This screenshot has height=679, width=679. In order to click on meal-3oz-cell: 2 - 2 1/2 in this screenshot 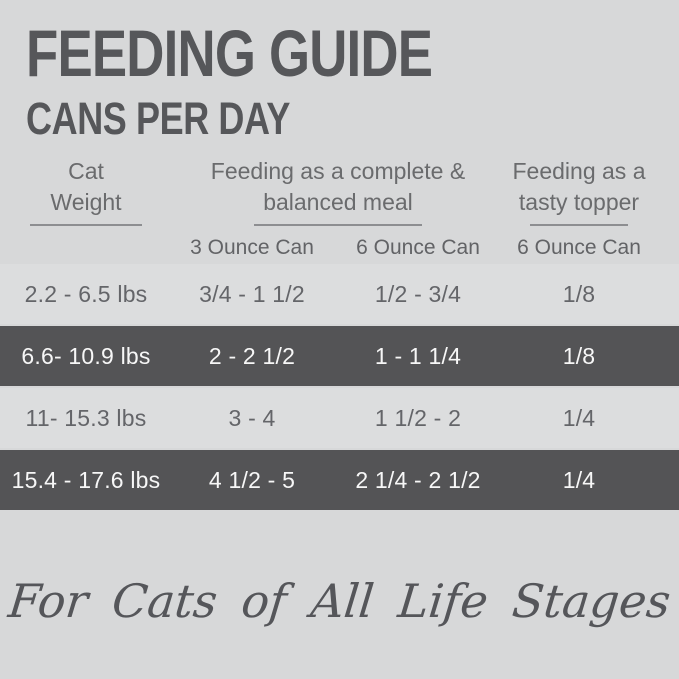, I will do `click(252, 355)`.